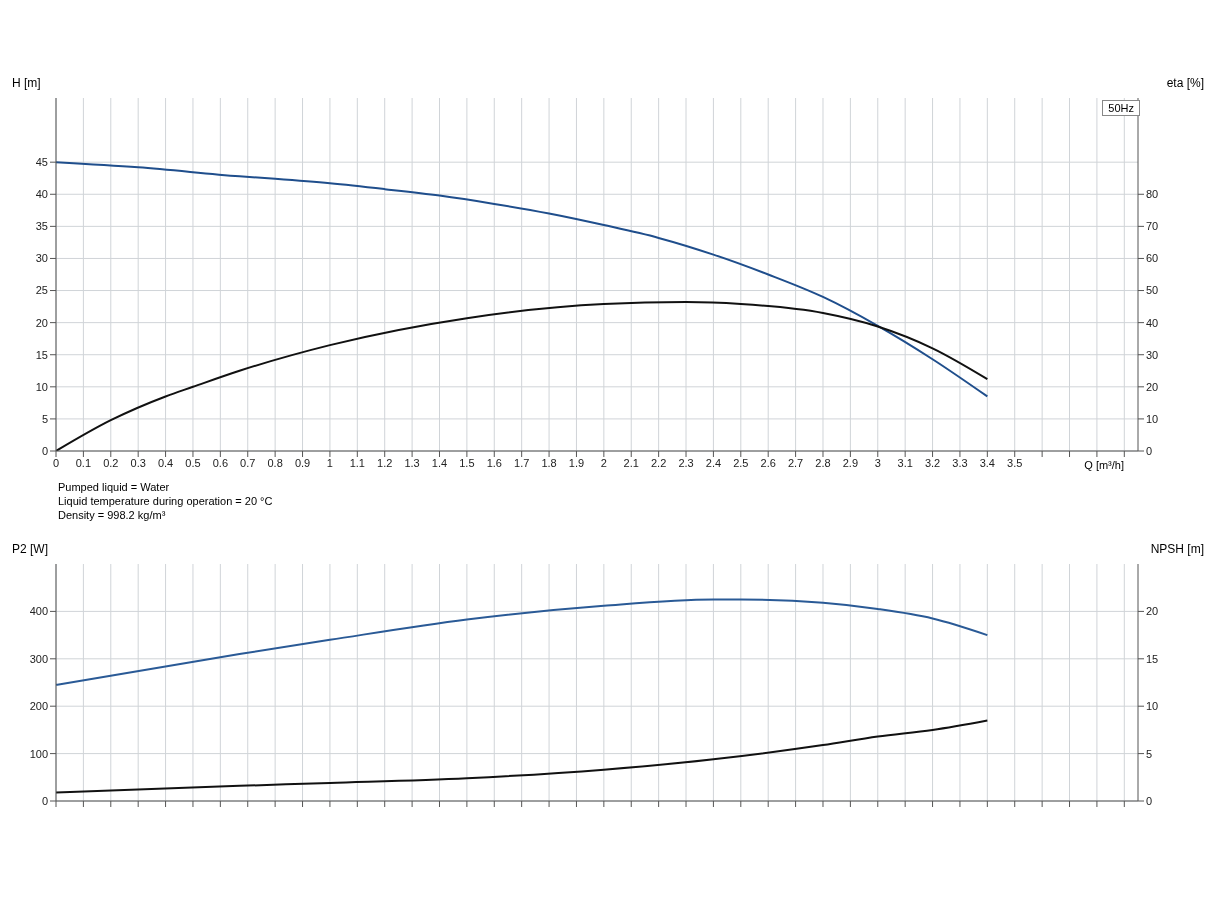  I want to click on annotation: 50Hz, so click(1121, 108).